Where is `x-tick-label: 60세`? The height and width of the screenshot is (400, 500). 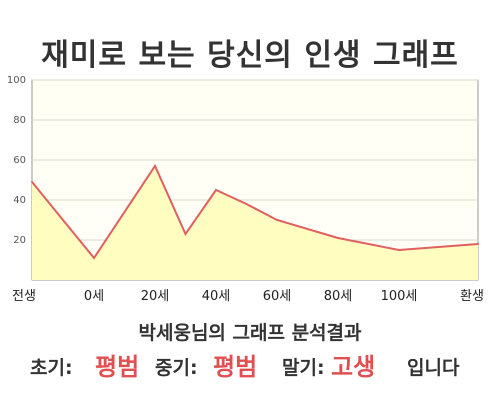
x-tick-label: 60세 is located at coordinates (277, 296).